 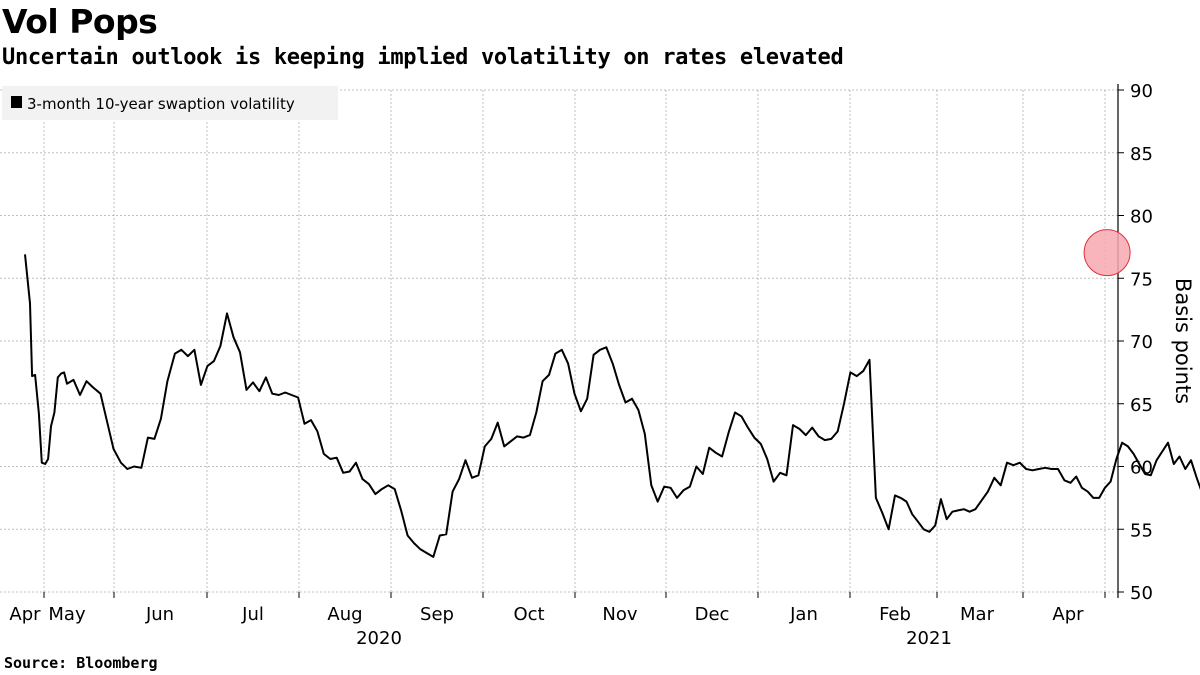 What do you see at coordinates (1141, 217) in the screenshot?
I see `y-tick-label: 80` at bounding box center [1141, 217].